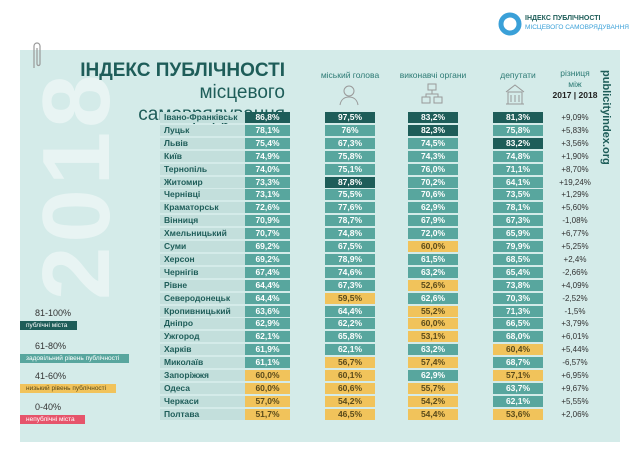  What do you see at coordinates (350, 337) in the screenshot?
I see `score-cell: 65,8%` at bounding box center [350, 337].